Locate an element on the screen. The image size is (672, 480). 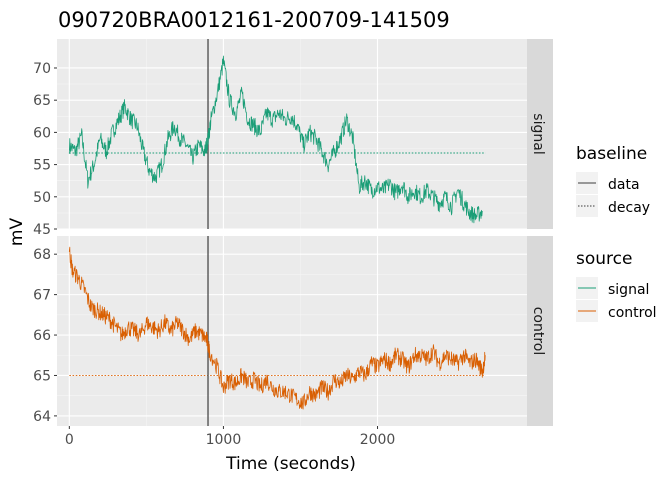
chart-title: 090720BRA0012161-200709-141509 is located at coordinates (254, 20).